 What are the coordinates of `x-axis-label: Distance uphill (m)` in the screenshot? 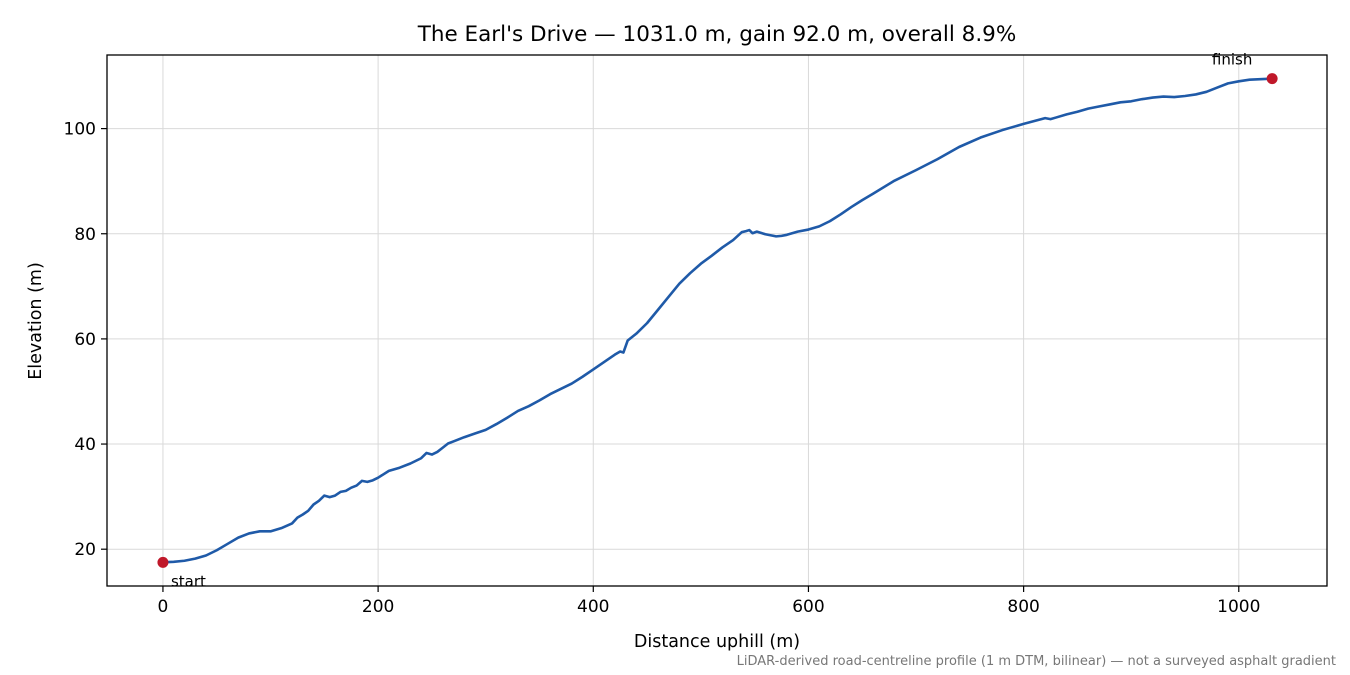 It's located at (717, 642).